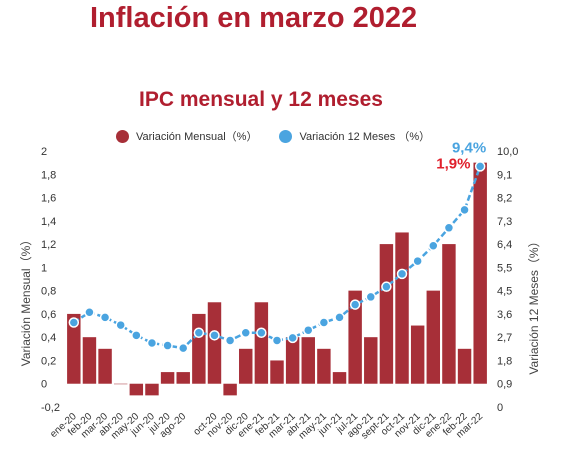 Image resolution: width=586 pixels, height=475 pixels. Describe the element at coordinates (504, 385) in the screenshot. I see `right-tick: 0,9` at that location.